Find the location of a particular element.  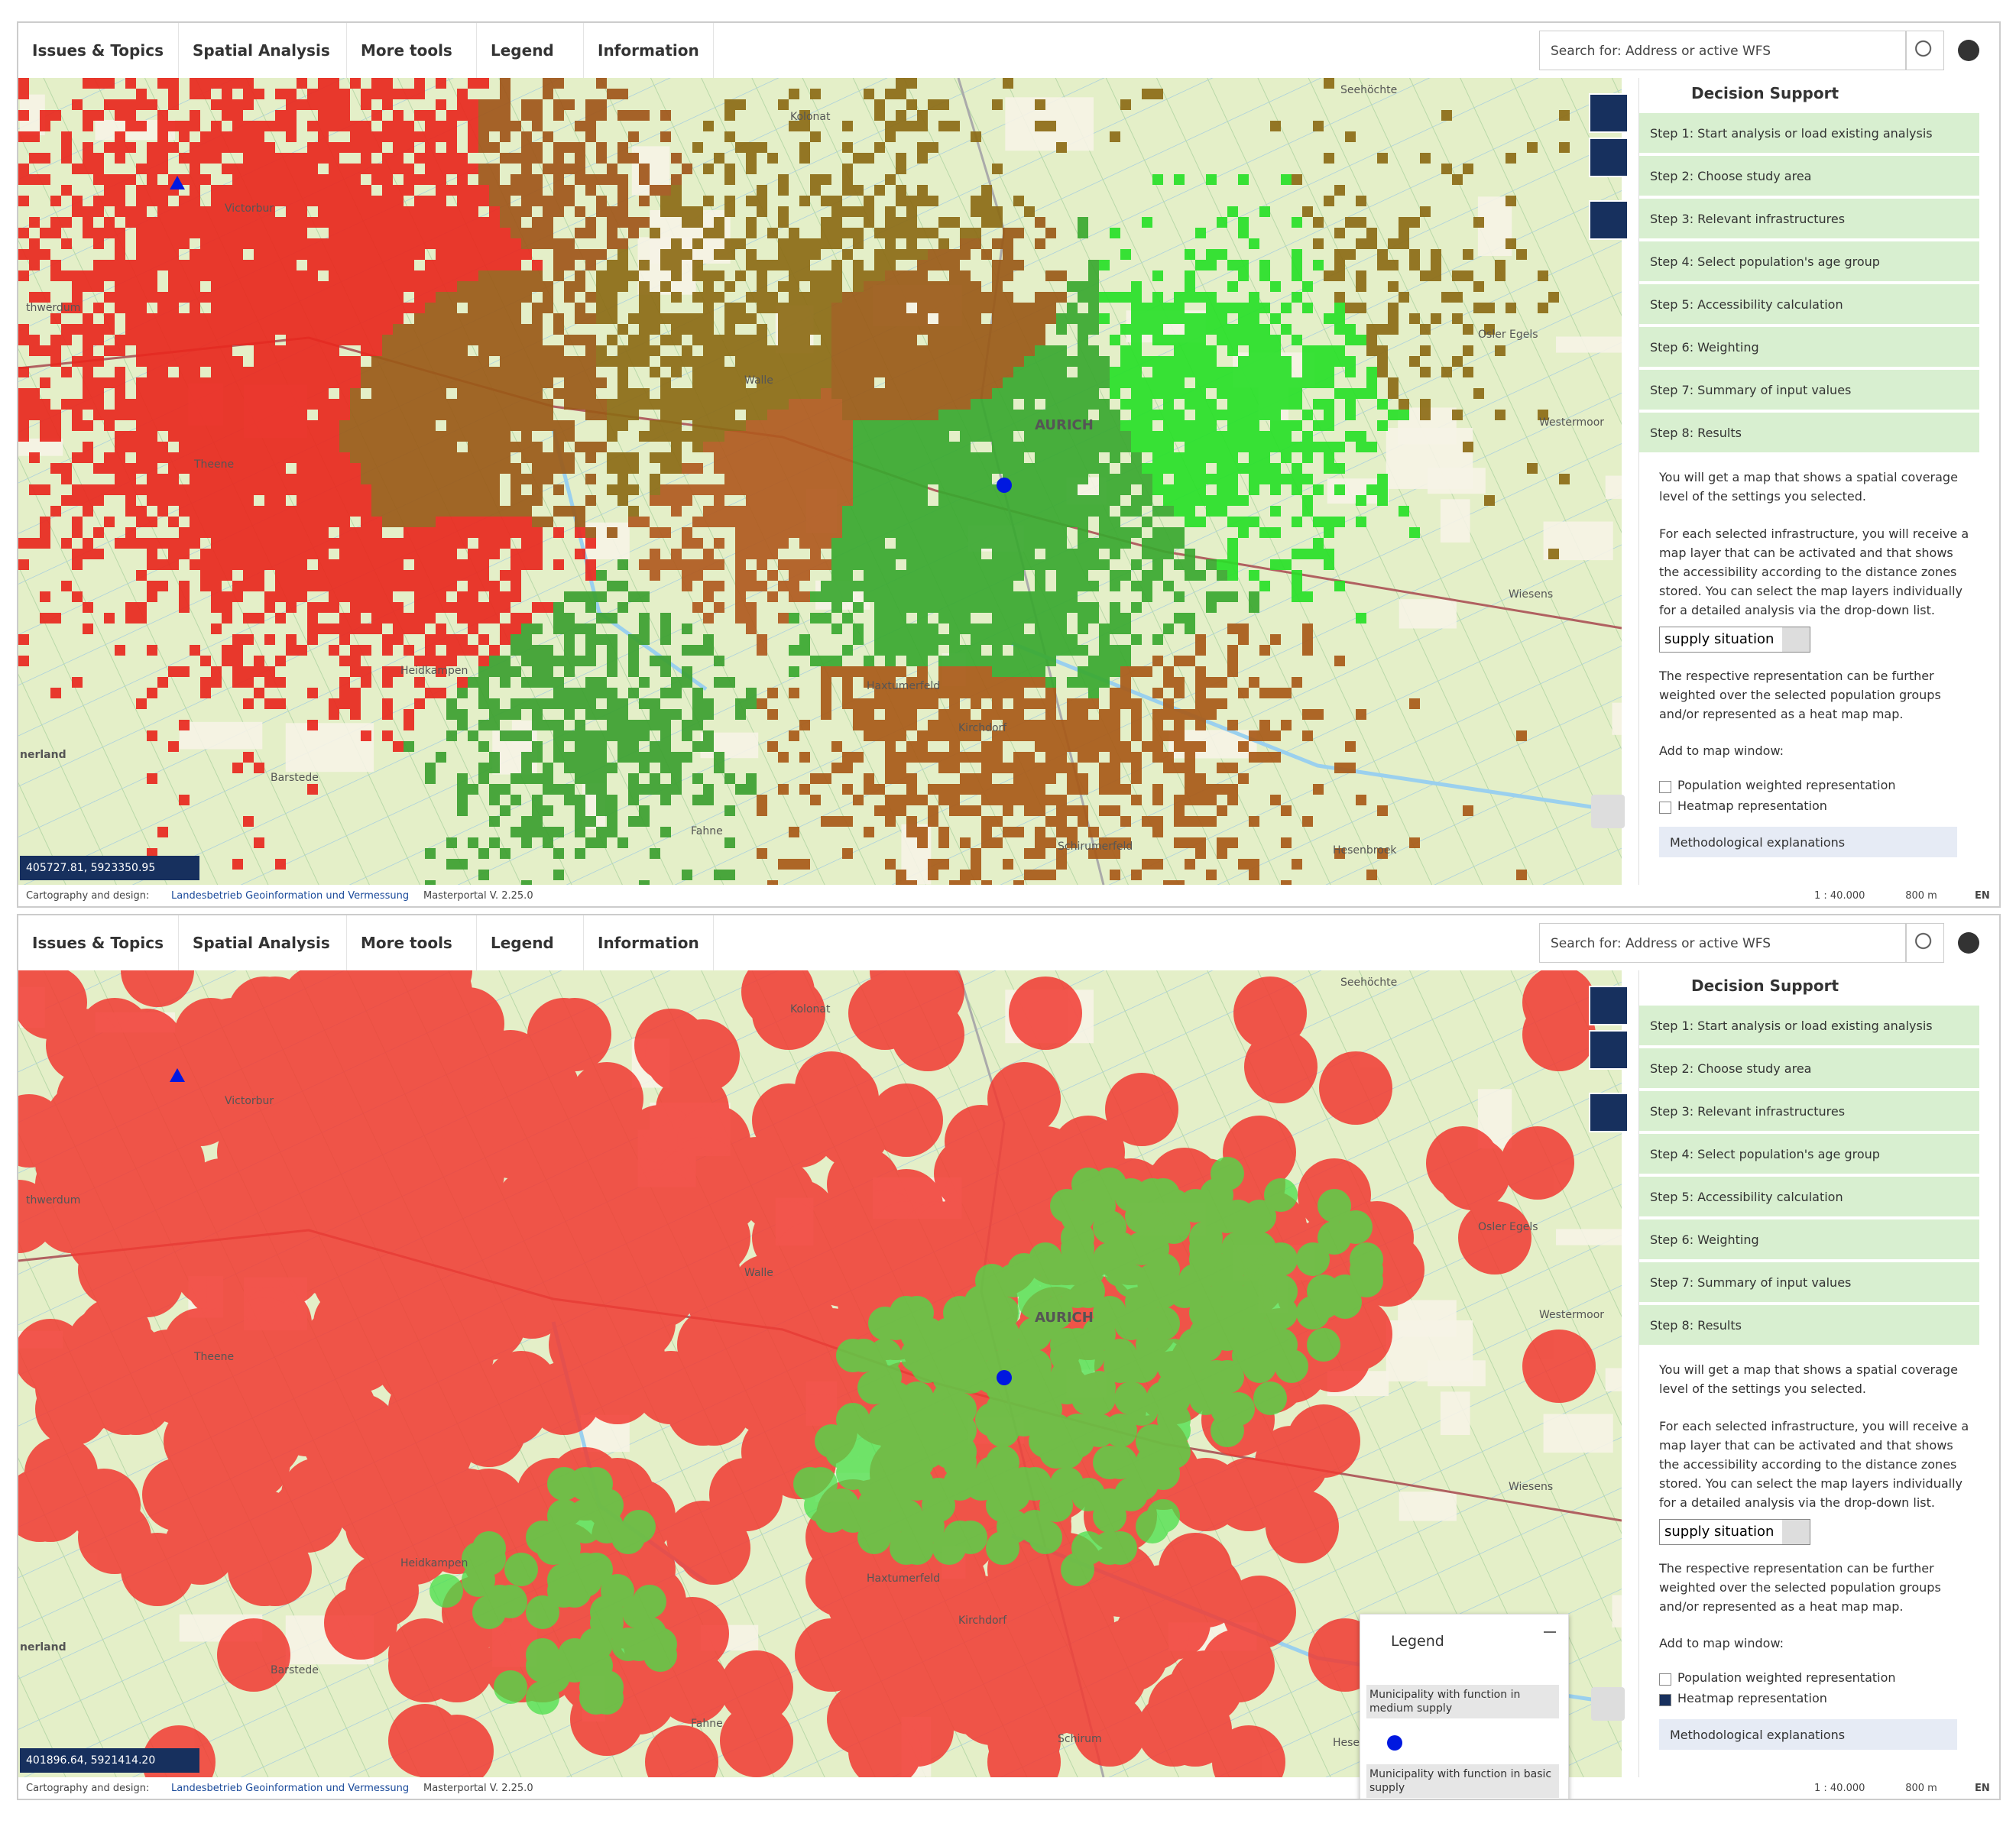

help-button is located at coordinates (1968, 50).